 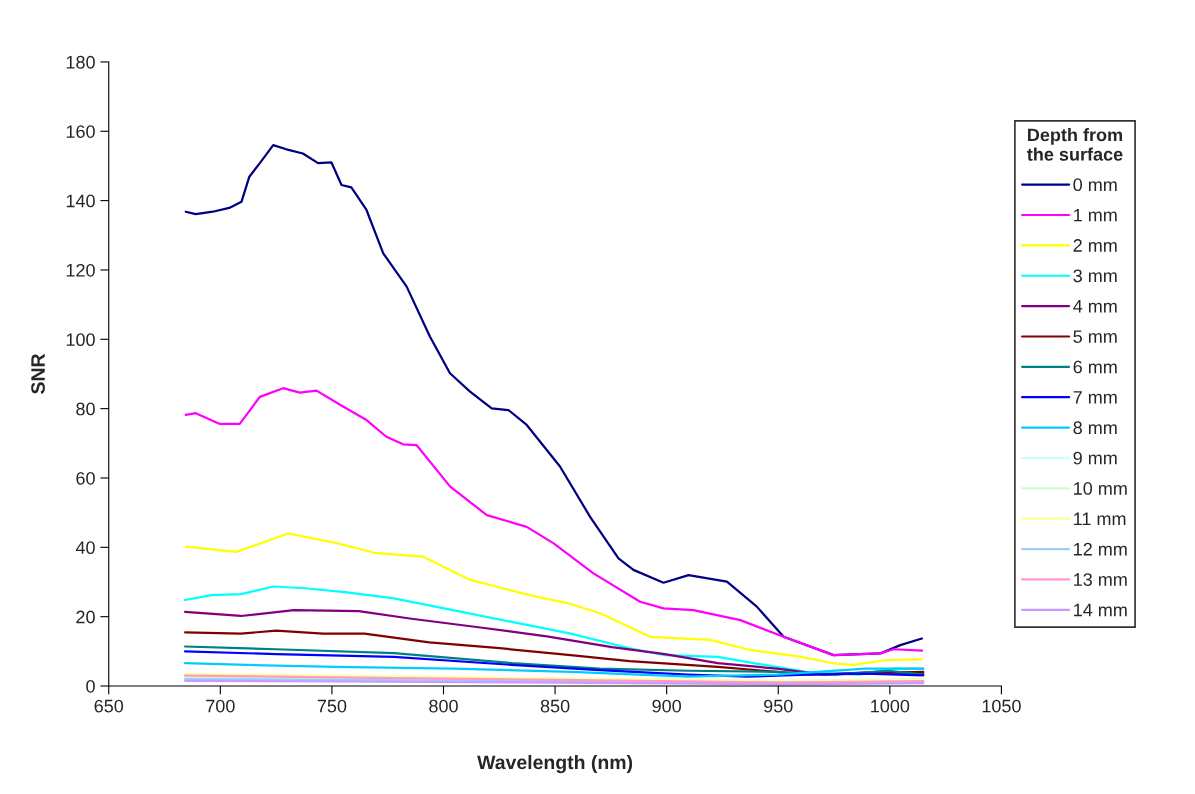 What do you see at coordinates (109, 706) in the screenshot?
I see `x-tick-label: 650` at bounding box center [109, 706].